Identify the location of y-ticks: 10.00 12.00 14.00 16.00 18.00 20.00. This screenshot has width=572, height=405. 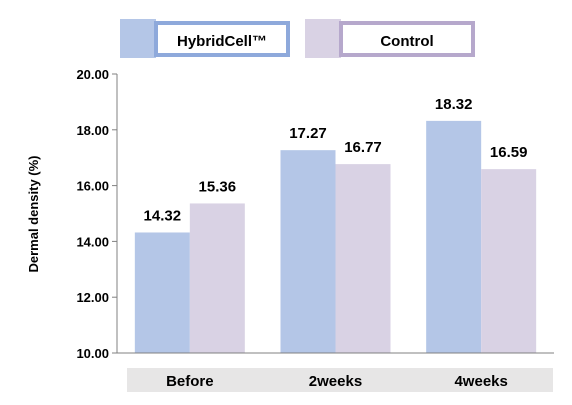
(96, 214).